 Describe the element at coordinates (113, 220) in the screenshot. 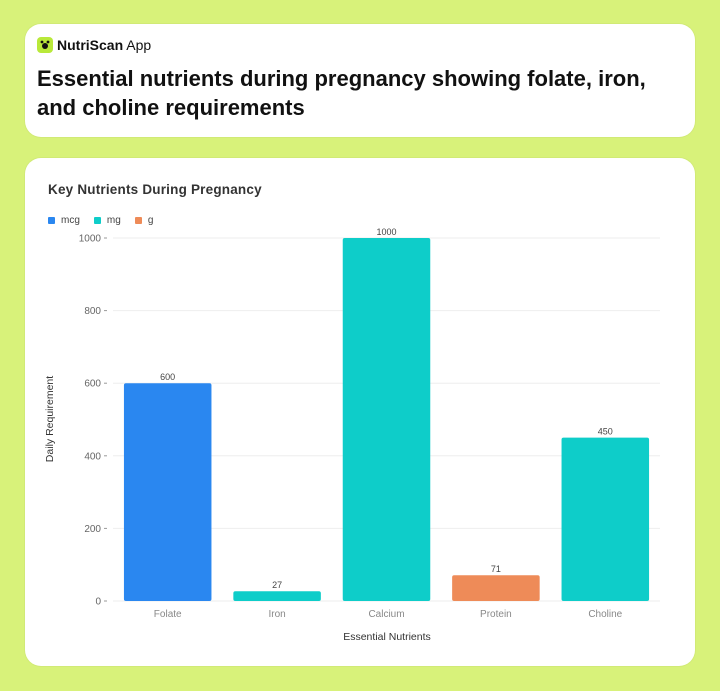

I see `legend-label: mg` at that location.